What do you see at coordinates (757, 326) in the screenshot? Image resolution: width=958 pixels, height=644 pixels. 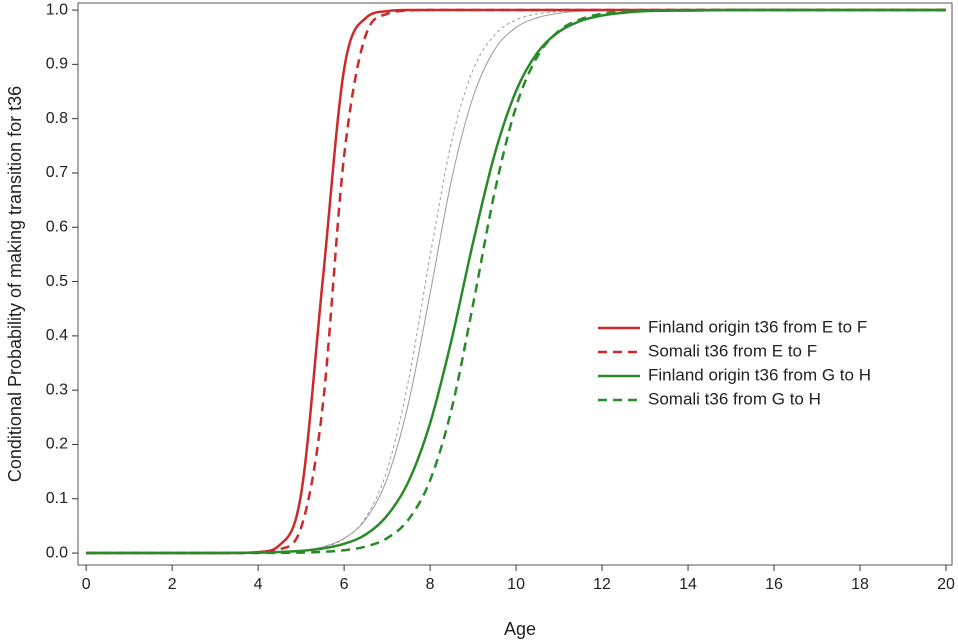 I see `legend-label: Finland origin t36 from E to F` at bounding box center [757, 326].